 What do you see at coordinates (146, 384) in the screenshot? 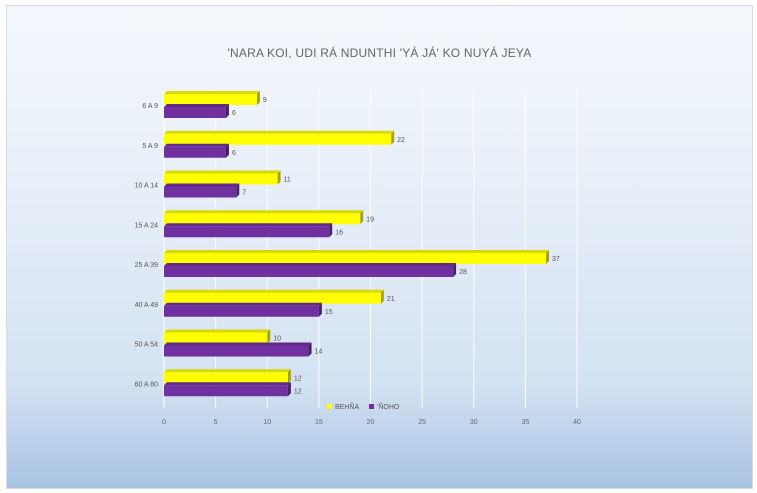
I see `category-label: 60 A 80` at bounding box center [146, 384].